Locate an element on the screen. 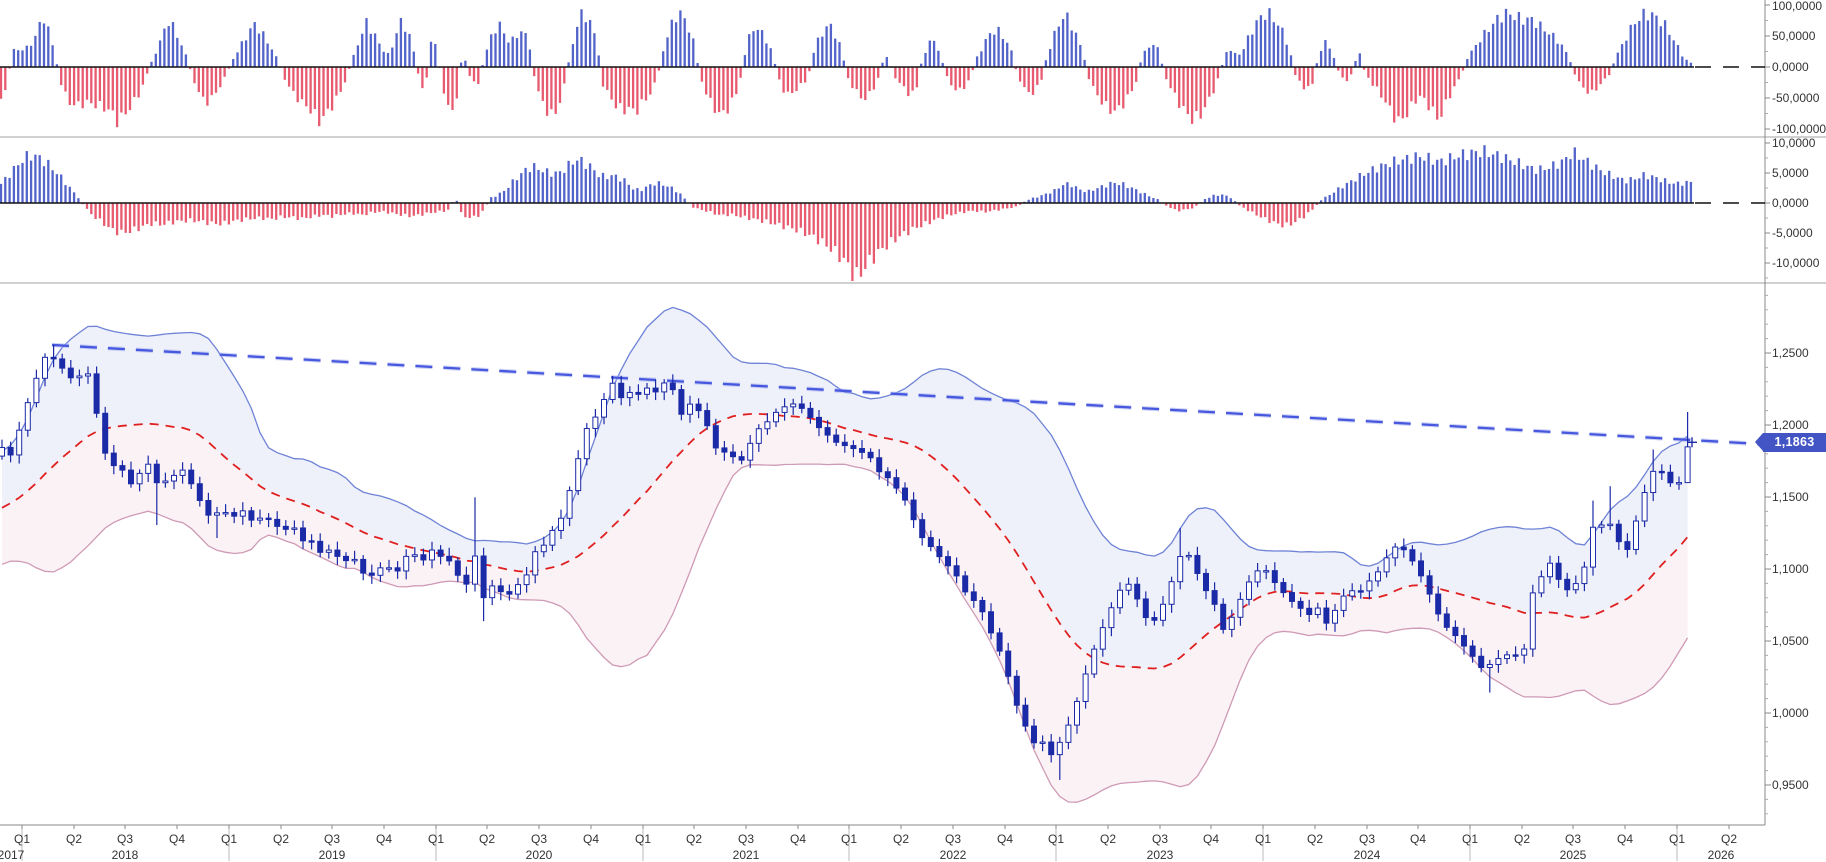 Image resolution: width=1826 pixels, height=862 pixels. svg-text: 2025 is located at coordinates (1573, 855).